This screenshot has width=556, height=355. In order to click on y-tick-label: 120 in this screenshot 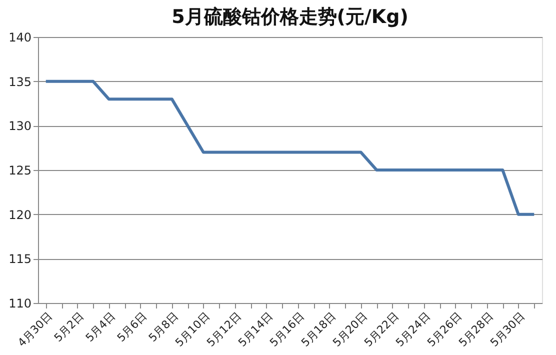, I will do `click(20, 215)`.